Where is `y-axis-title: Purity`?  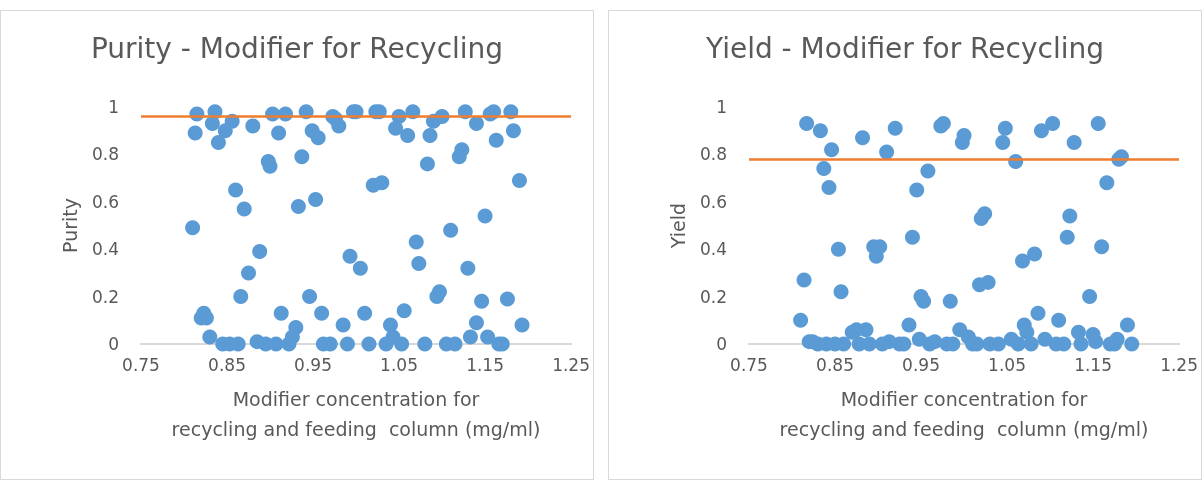 y-axis-title: Purity is located at coordinates (69, 225).